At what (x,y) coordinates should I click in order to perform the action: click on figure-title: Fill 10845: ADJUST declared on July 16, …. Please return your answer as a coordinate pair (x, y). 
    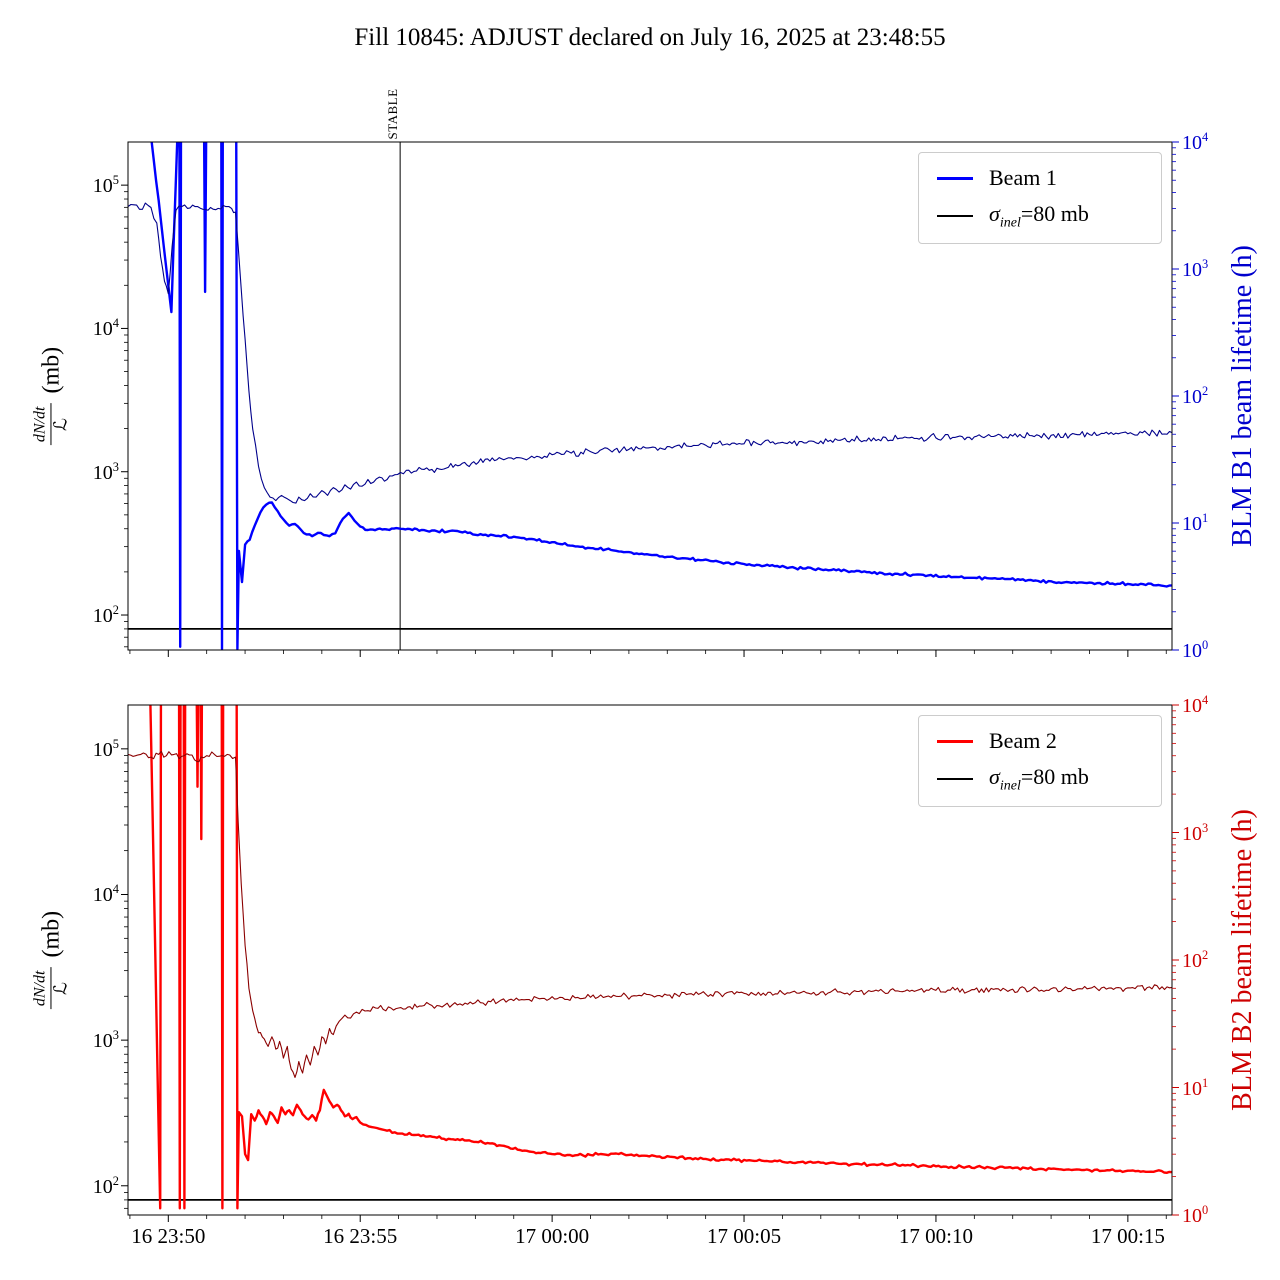
    Looking at the image, I should click on (650, 37).